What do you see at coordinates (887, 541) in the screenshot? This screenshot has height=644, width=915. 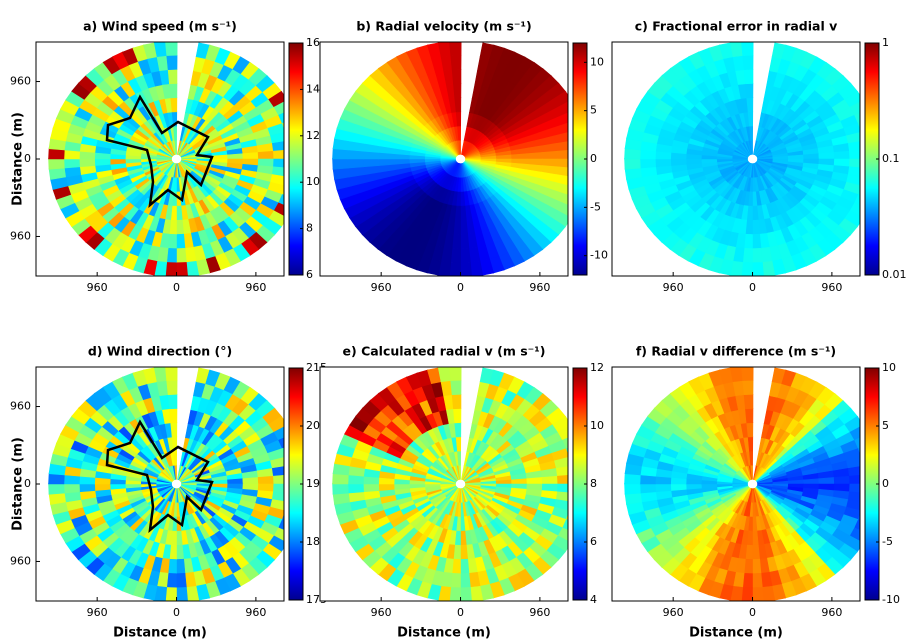 I see `colorbar-tick-label: -5` at bounding box center [887, 541].